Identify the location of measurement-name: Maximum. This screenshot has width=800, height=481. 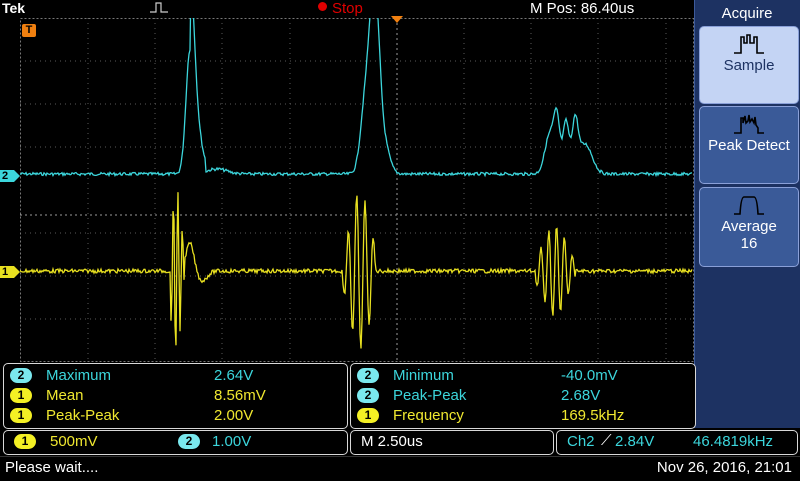
(79, 375).